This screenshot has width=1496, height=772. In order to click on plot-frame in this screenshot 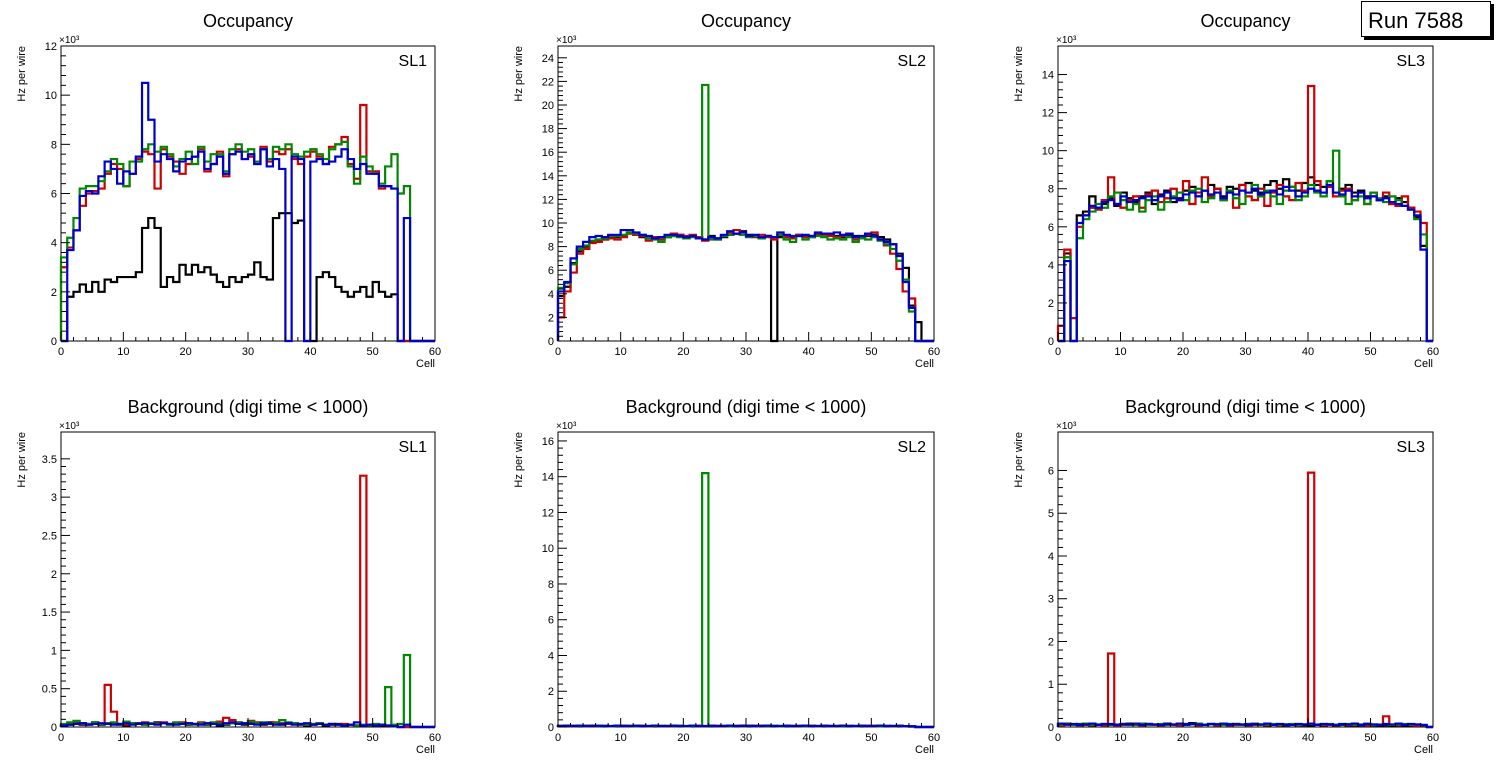, I will do `click(746, 579)`.